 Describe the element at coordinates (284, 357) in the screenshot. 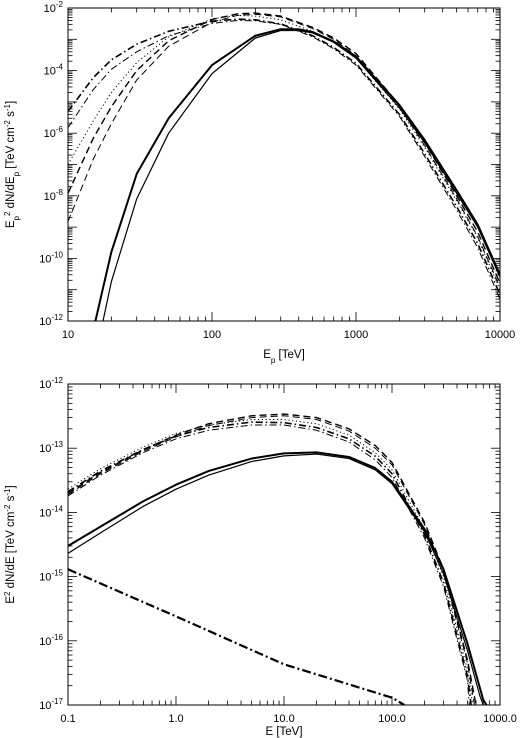

I see `x-axis-label: Ep [TeV]` at that location.